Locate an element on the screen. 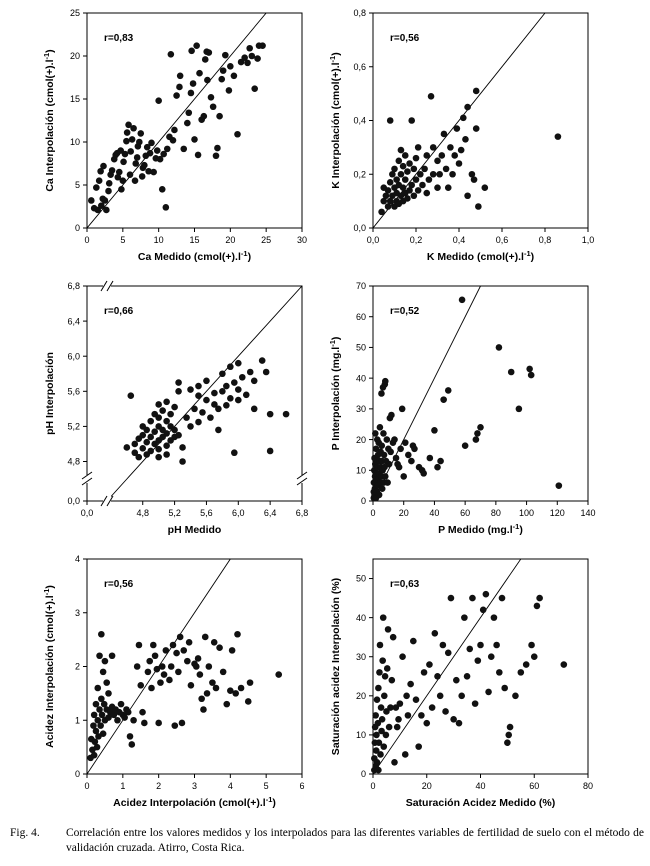  y-axis-label: K Interpolación (cmol(+).l-1) is located at coordinates (335, 120).